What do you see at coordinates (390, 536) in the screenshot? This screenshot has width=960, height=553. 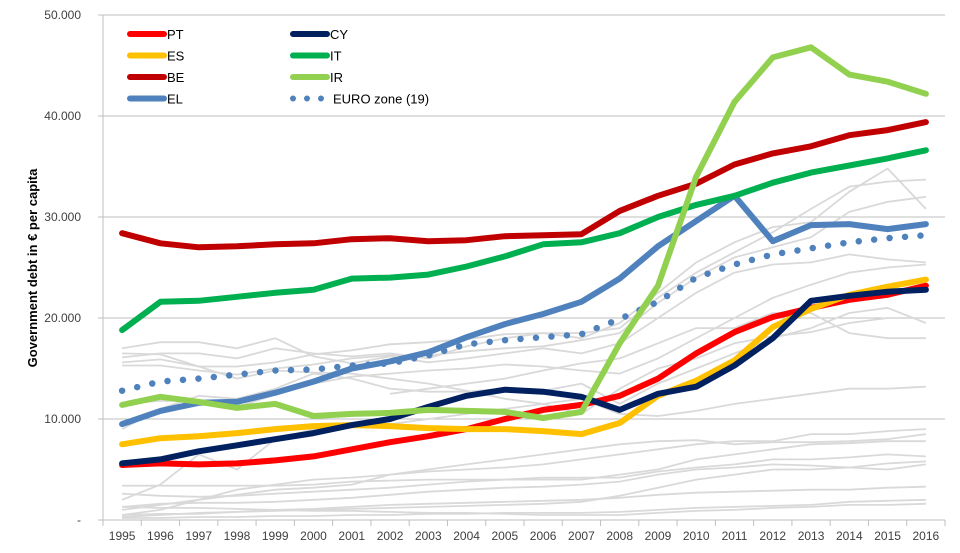 I see `x-tick-label: 2002` at bounding box center [390, 536].